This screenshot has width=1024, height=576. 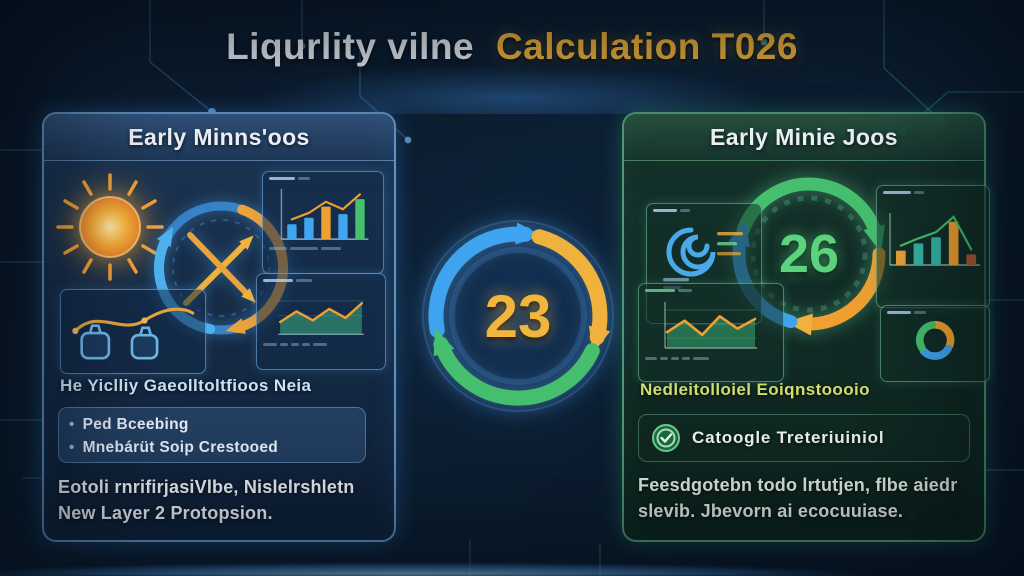 I want to click on line-chart-panel, so click(x=321, y=321).